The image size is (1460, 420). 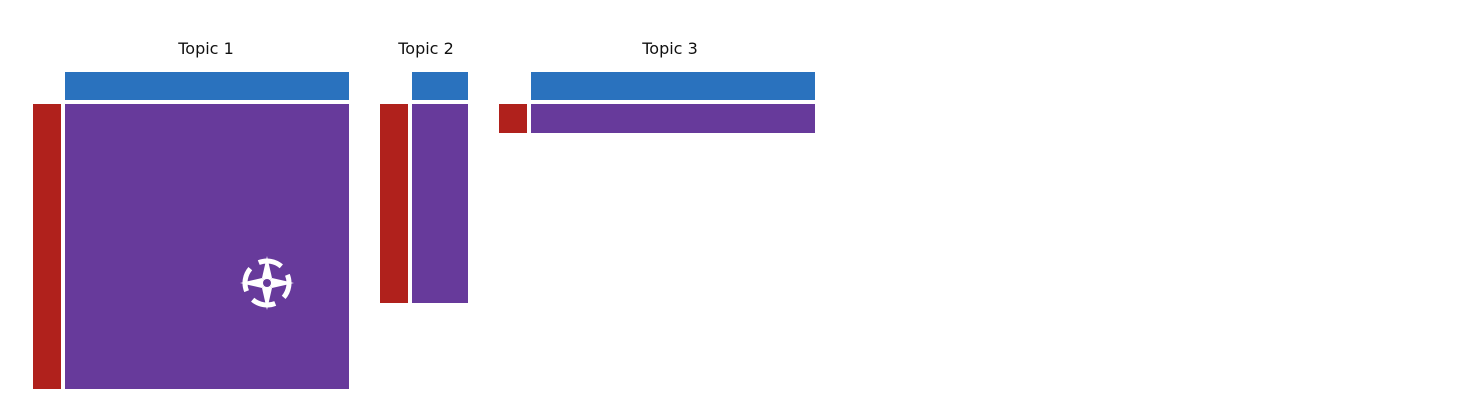 I want to click on topic-3-column-bar, so click(x=673, y=86).